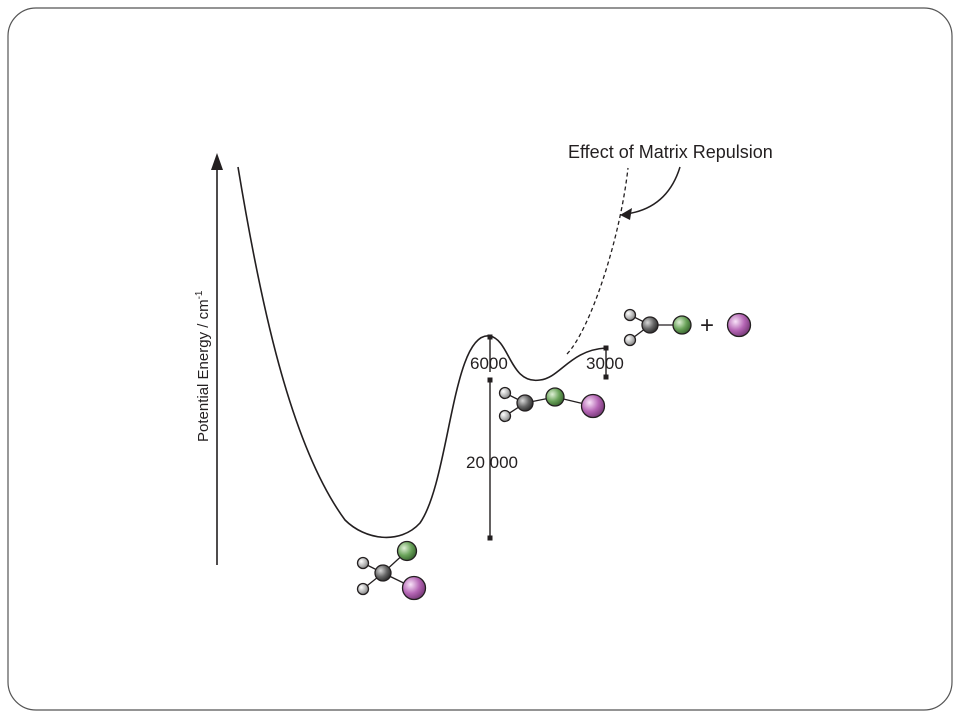 This screenshot has width=960, height=725. Describe the element at coordinates (489, 363) in the screenshot. I see `barrier-label: 6000` at that location.